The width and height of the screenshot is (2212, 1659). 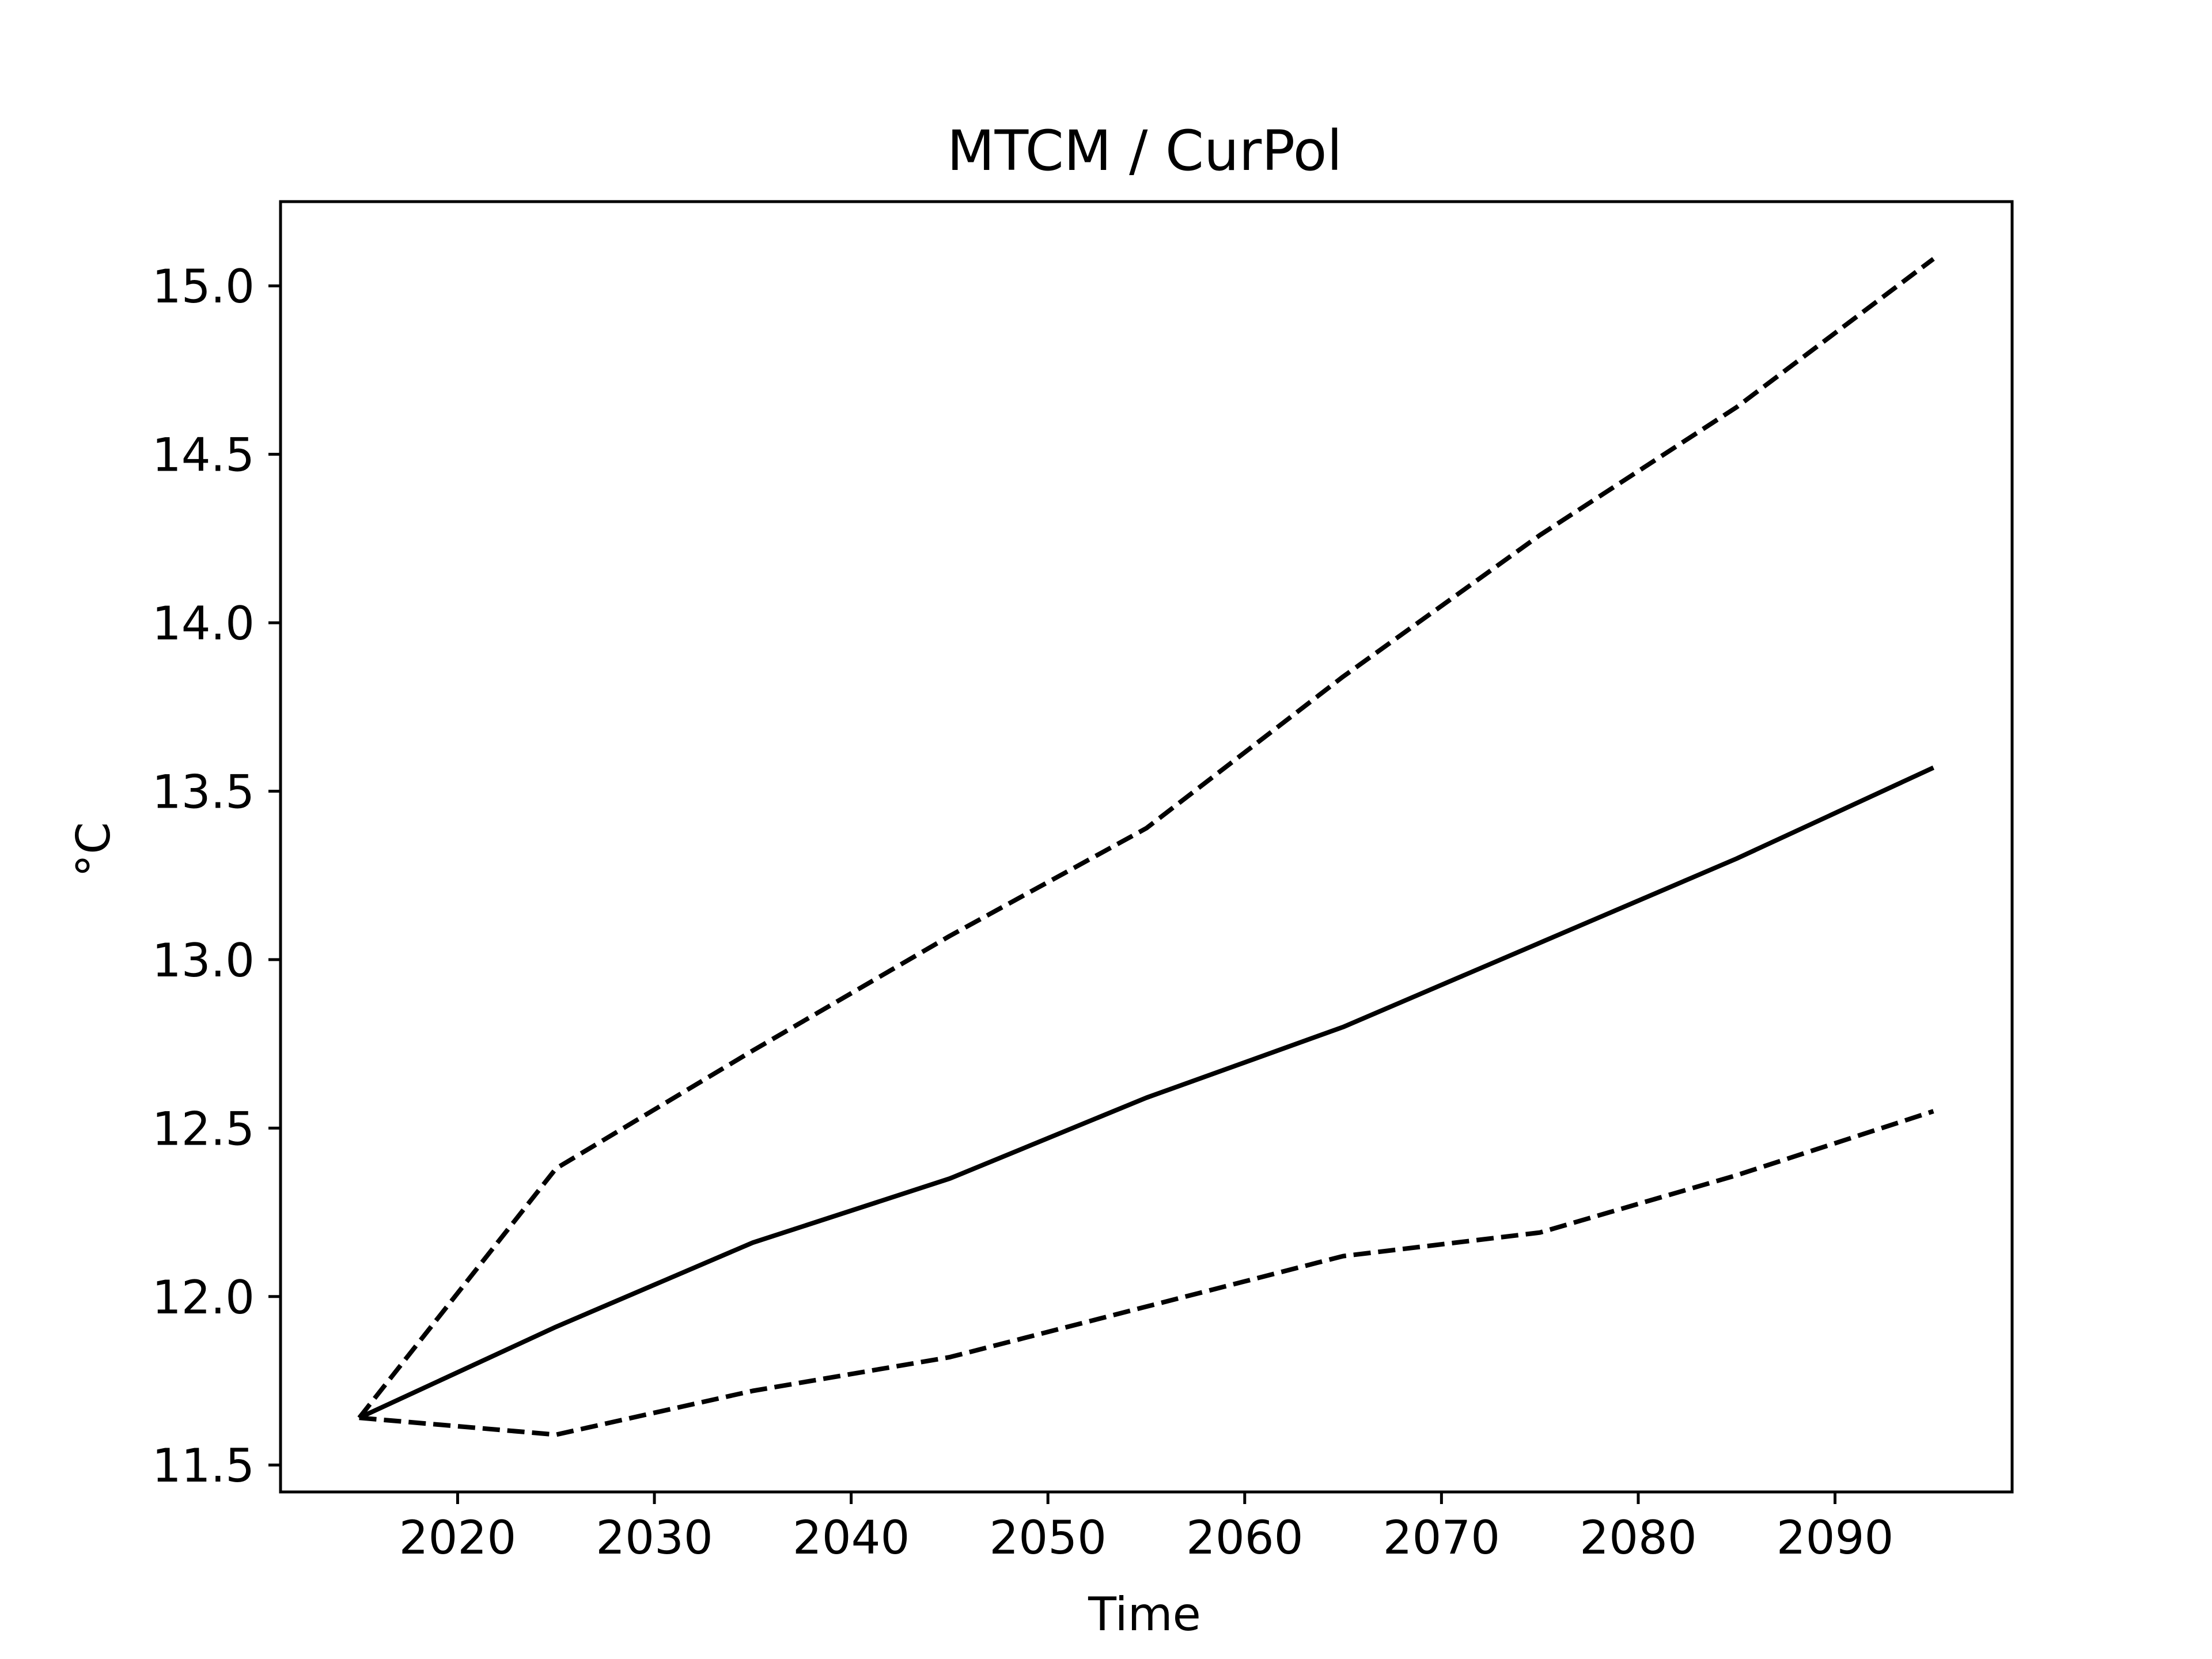 I want to click on x-tick-label: 2080, so click(x=1638, y=1538).